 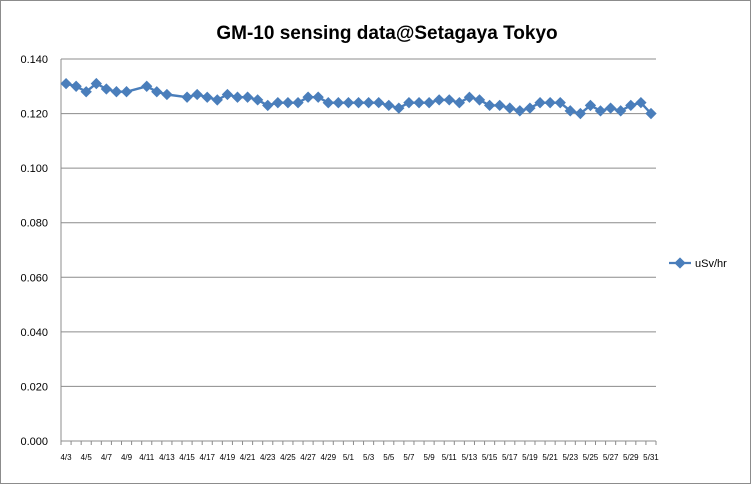 What do you see at coordinates (207, 457) in the screenshot?
I see `x-tick-label: 4/17` at bounding box center [207, 457].